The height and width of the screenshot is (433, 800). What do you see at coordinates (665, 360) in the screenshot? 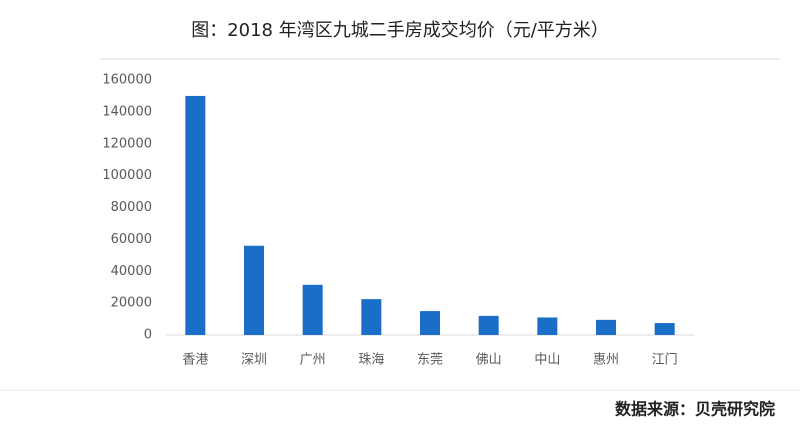
I see `x-tick-label: 江门` at bounding box center [665, 360].